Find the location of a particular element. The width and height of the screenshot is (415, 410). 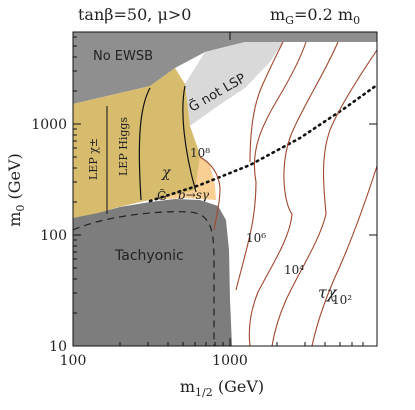

contour-1e8-upper is located at coordinates (266, 102).